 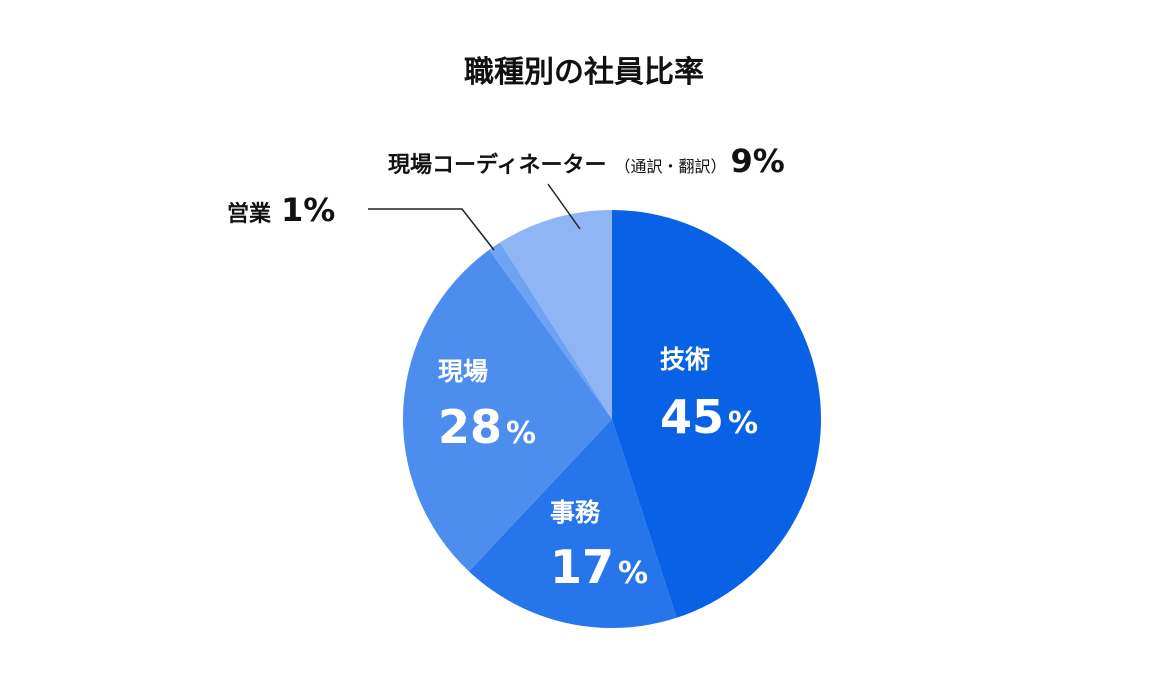 I want to click on slice-label-outside-5: 現場コーディネーター （通訳・翻訳） 9%, so click(x=586, y=161).